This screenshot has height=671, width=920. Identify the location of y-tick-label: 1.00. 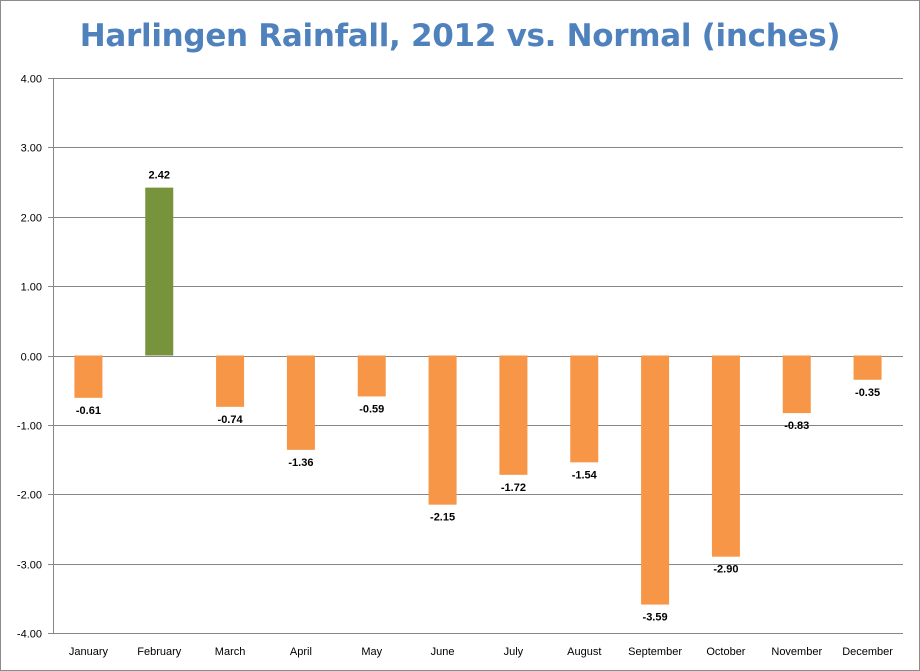
(31, 288).